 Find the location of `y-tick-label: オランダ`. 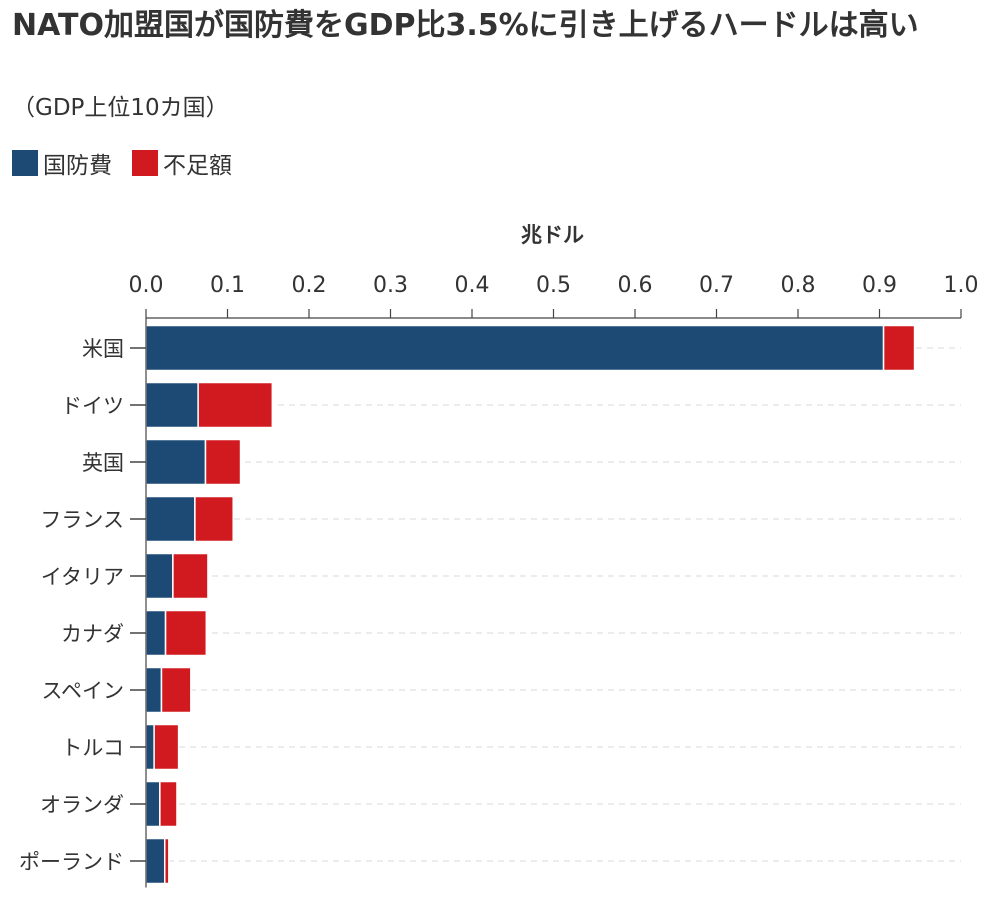

y-tick-label: オランダ is located at coordinates (82, 805).